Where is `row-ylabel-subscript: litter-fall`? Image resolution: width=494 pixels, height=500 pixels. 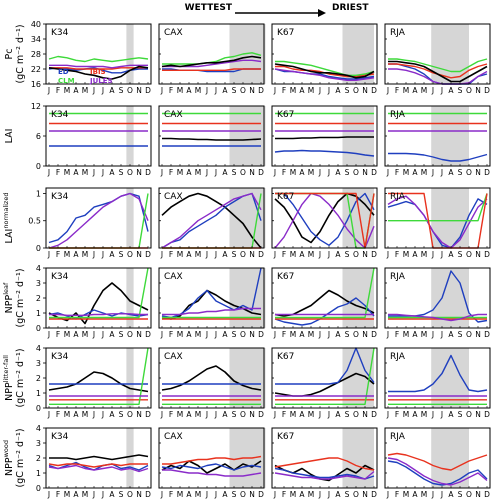
row-ylabel-subscript: litter-fall is located at coordinates (6, 368).